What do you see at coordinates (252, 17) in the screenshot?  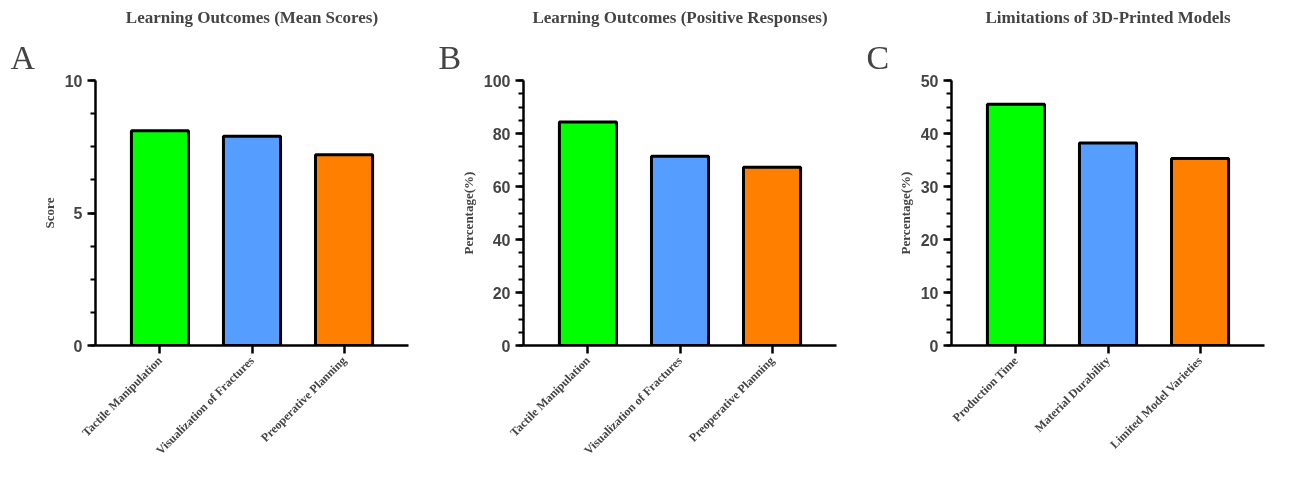 I see `chart-title: Learning Outcomes (Mean Scores)` at bounding box center [252, 17].